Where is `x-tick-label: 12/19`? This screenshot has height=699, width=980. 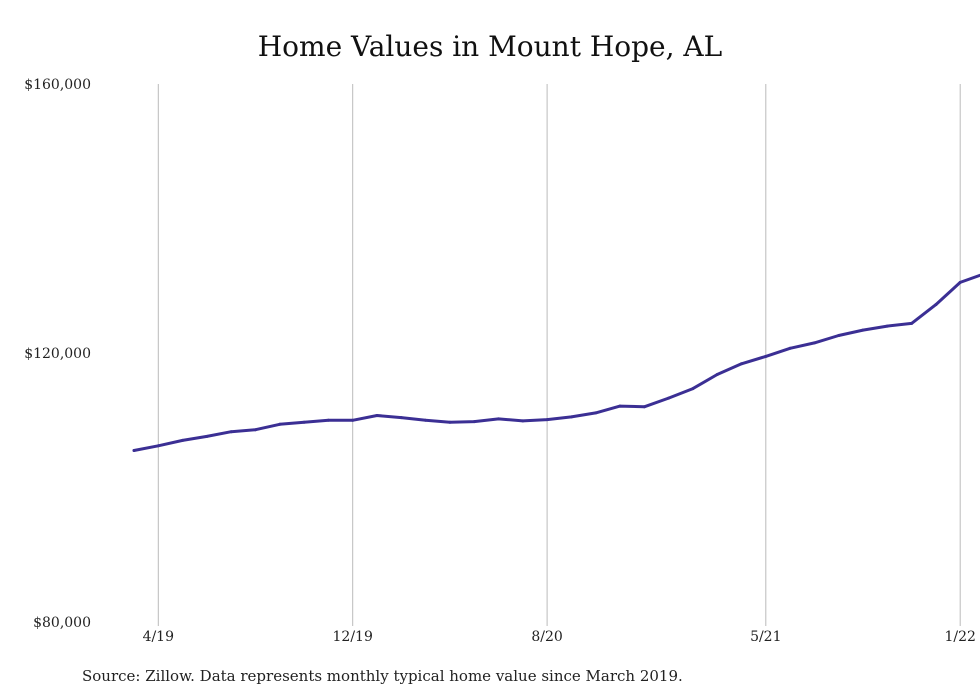
x-tick-label: 12/19 is located at coordinates (353, 637).